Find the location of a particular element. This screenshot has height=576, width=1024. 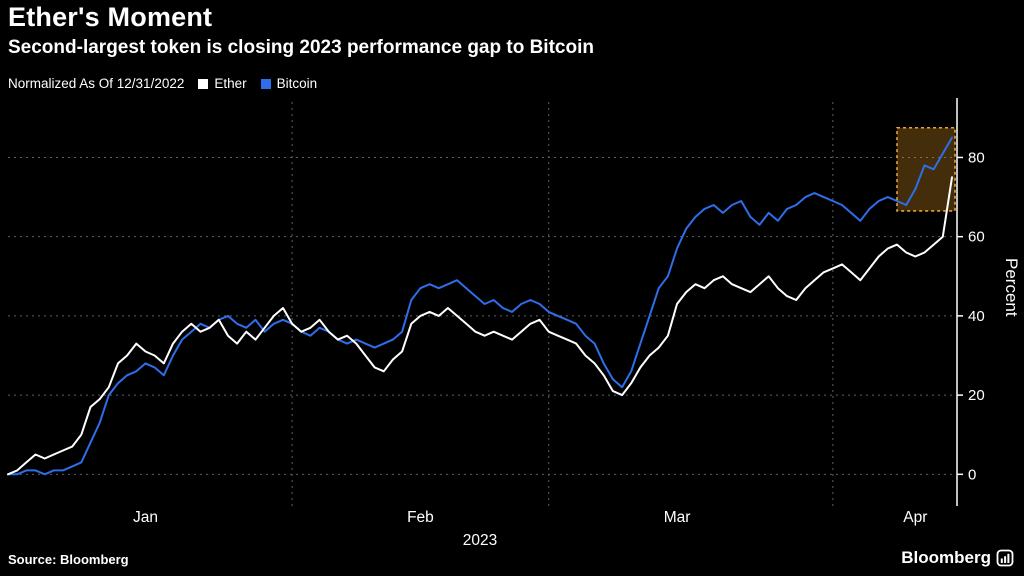

bitcoin-swatch-icon is located at coordinates (265, 83).